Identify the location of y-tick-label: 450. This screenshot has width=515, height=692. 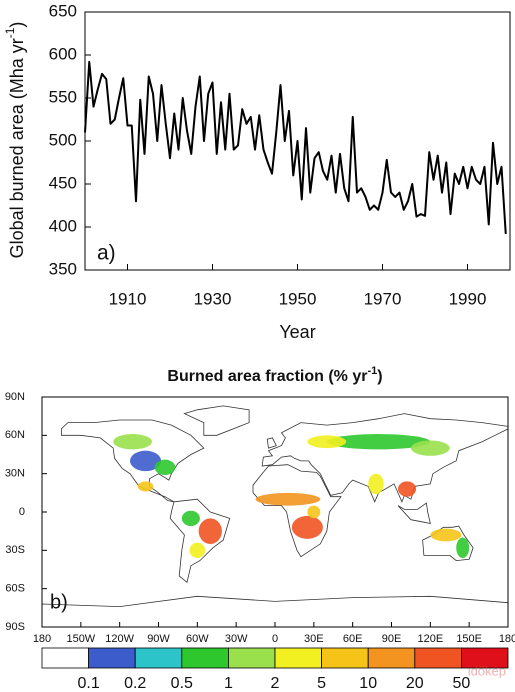
(63, 182).